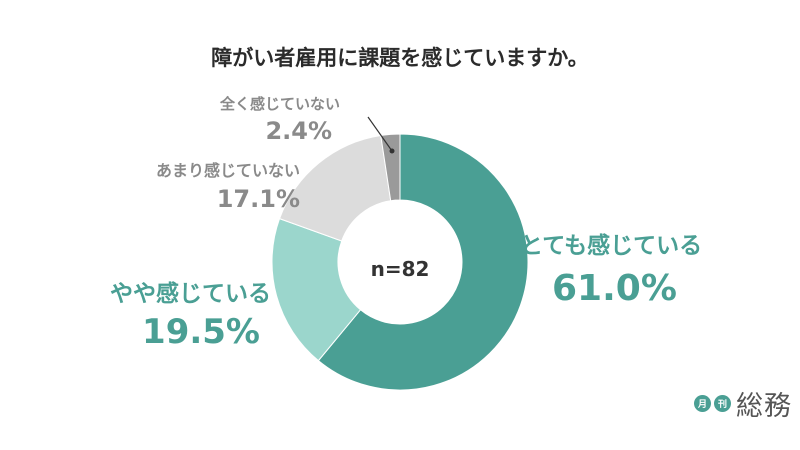  I want to click on slice-name: 全く感じていない, so click(280, 104).